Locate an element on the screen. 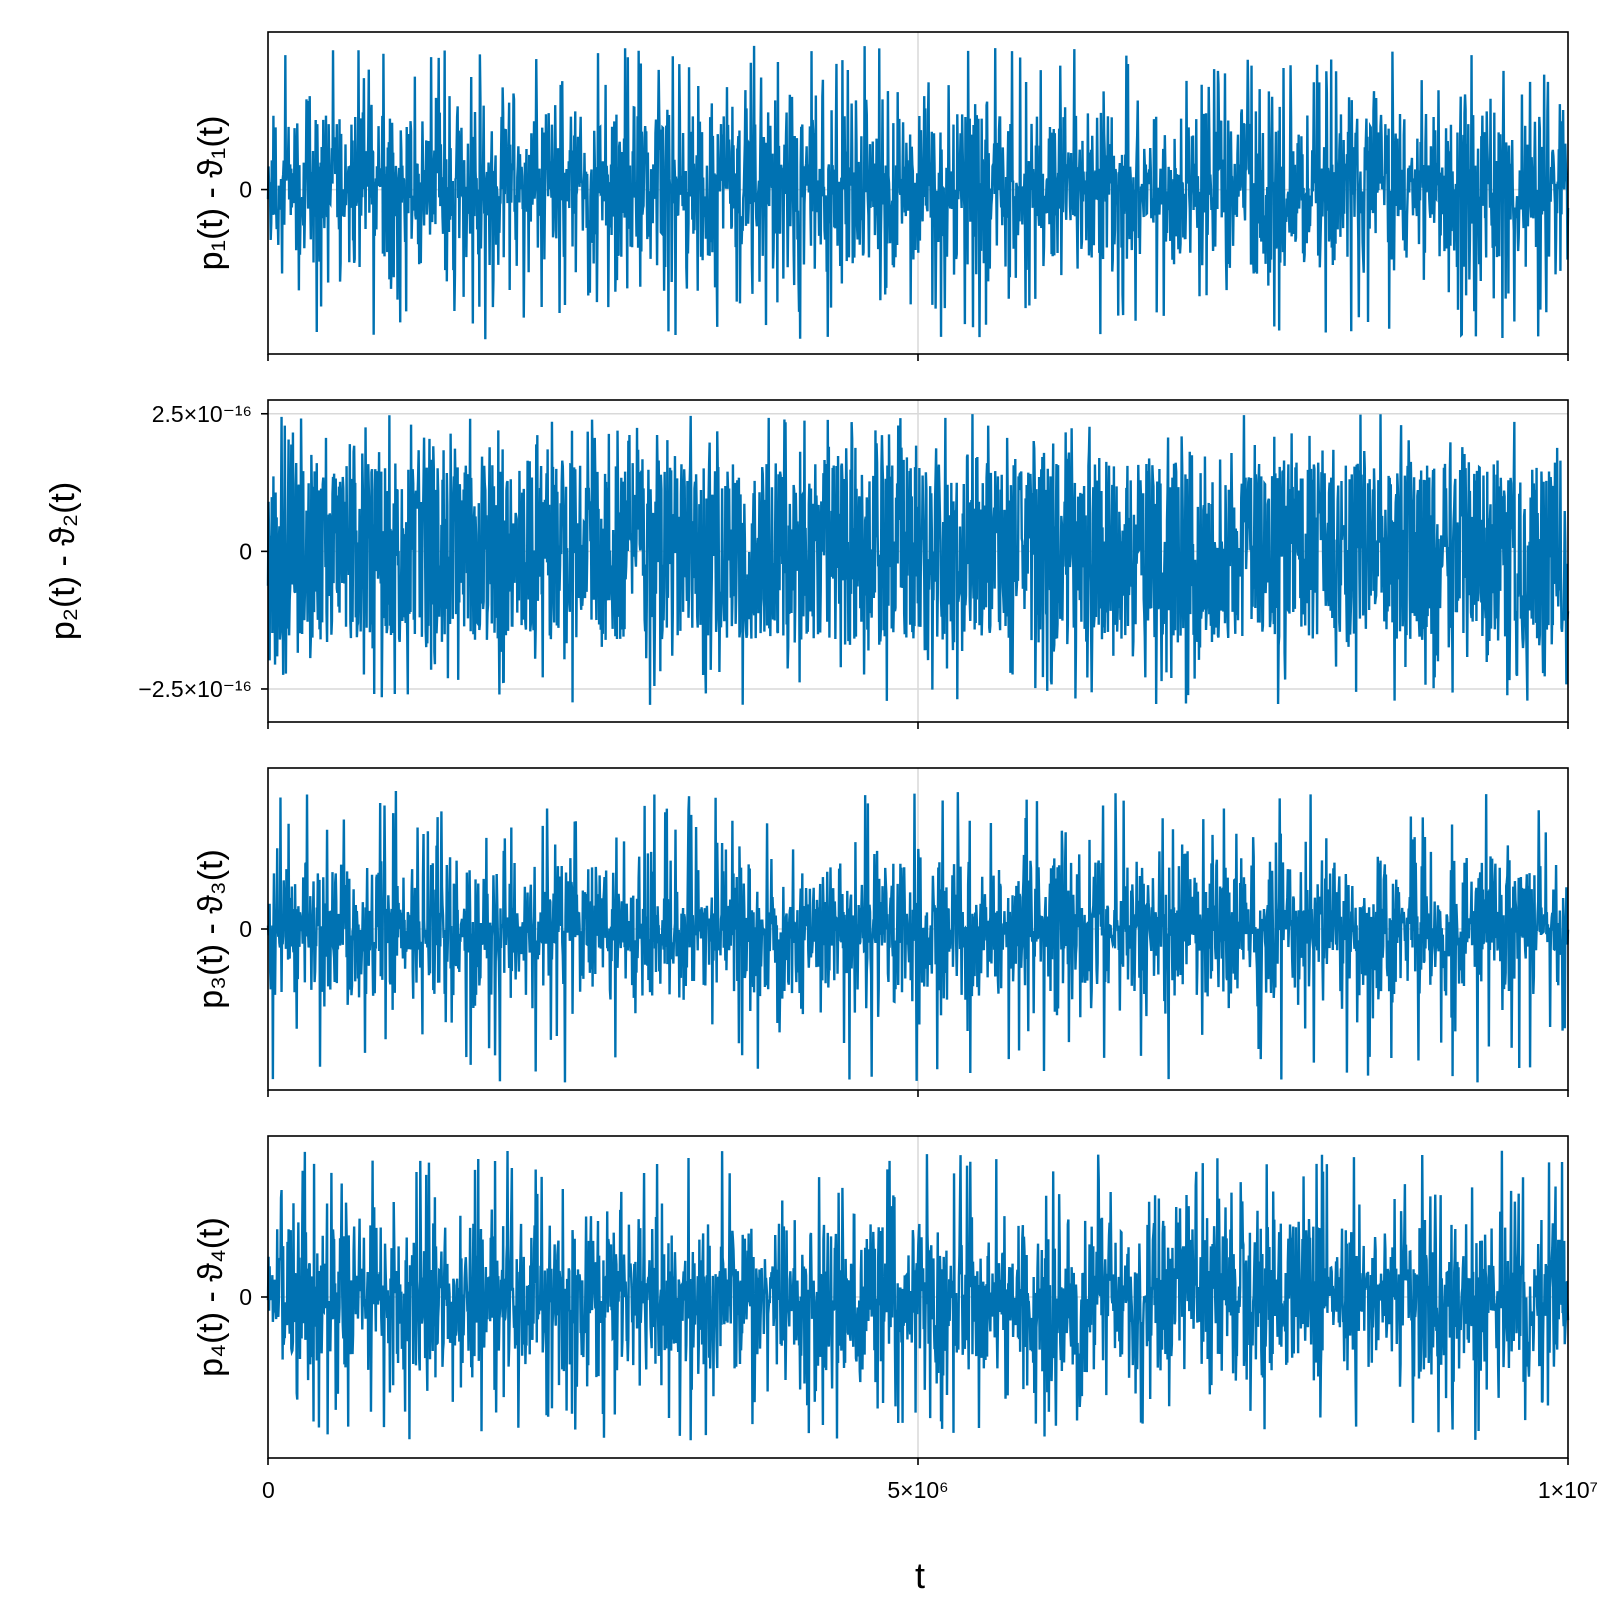  y-axis-label: p₁(t) - ϑ₁(t) is located at coordinates (211, 193).